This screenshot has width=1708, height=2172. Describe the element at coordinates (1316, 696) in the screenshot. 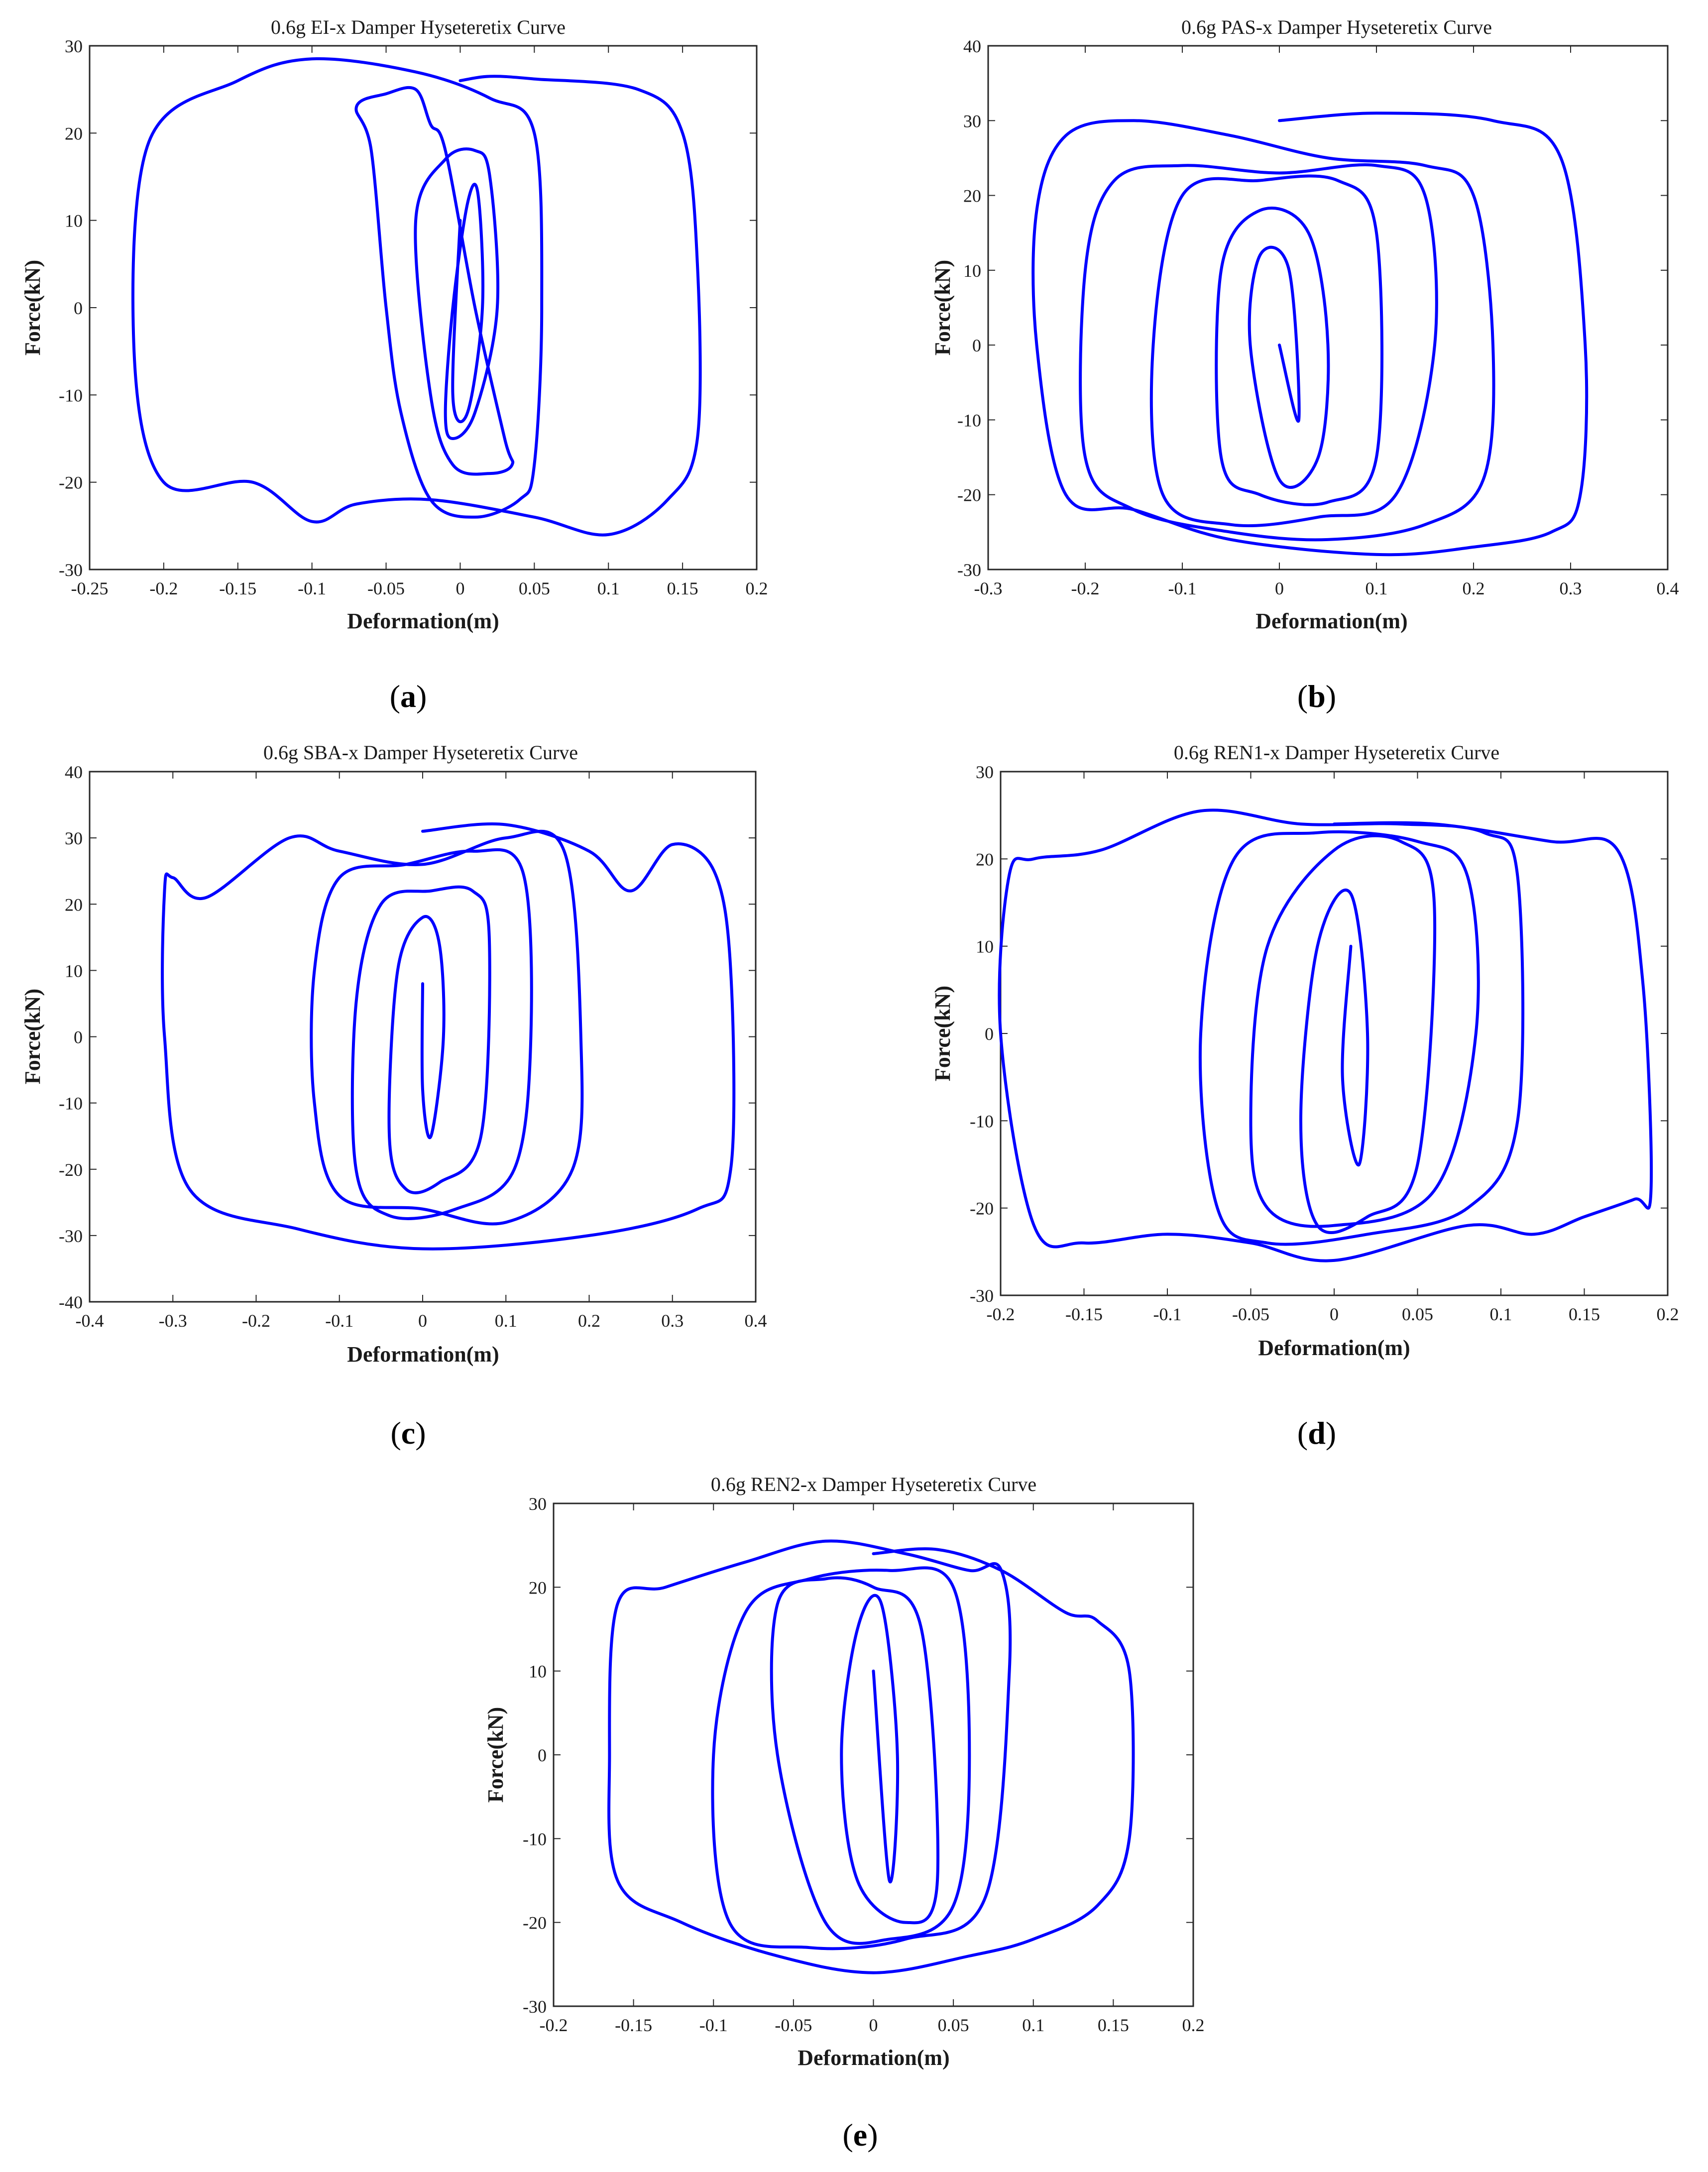

I see `panel-label: (b)` at that location.